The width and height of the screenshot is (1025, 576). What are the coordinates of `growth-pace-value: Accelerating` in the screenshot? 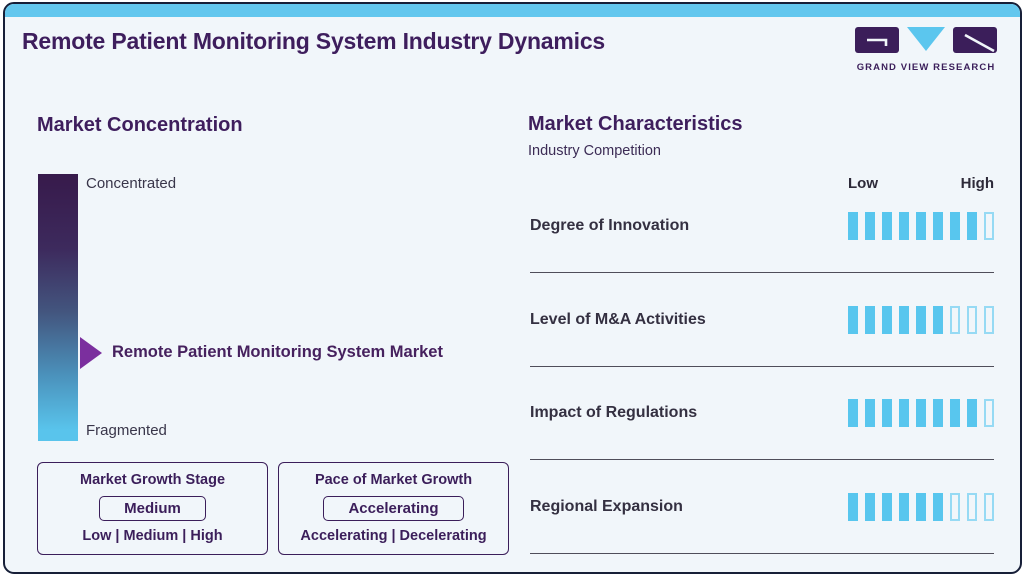 It's located at (393, 508).